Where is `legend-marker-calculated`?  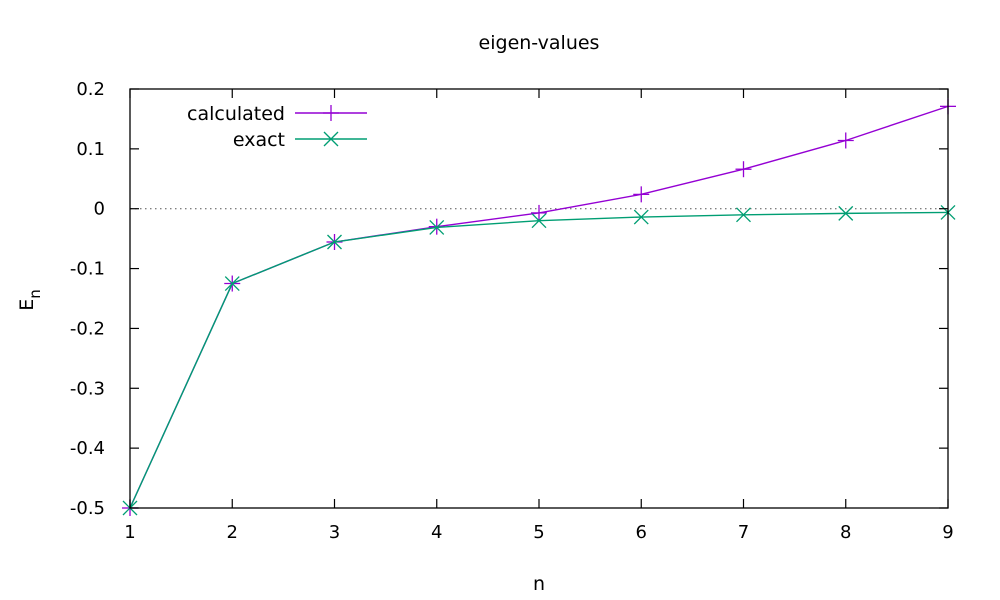 legend-marker-calculated is located at coordinates (331, 113).